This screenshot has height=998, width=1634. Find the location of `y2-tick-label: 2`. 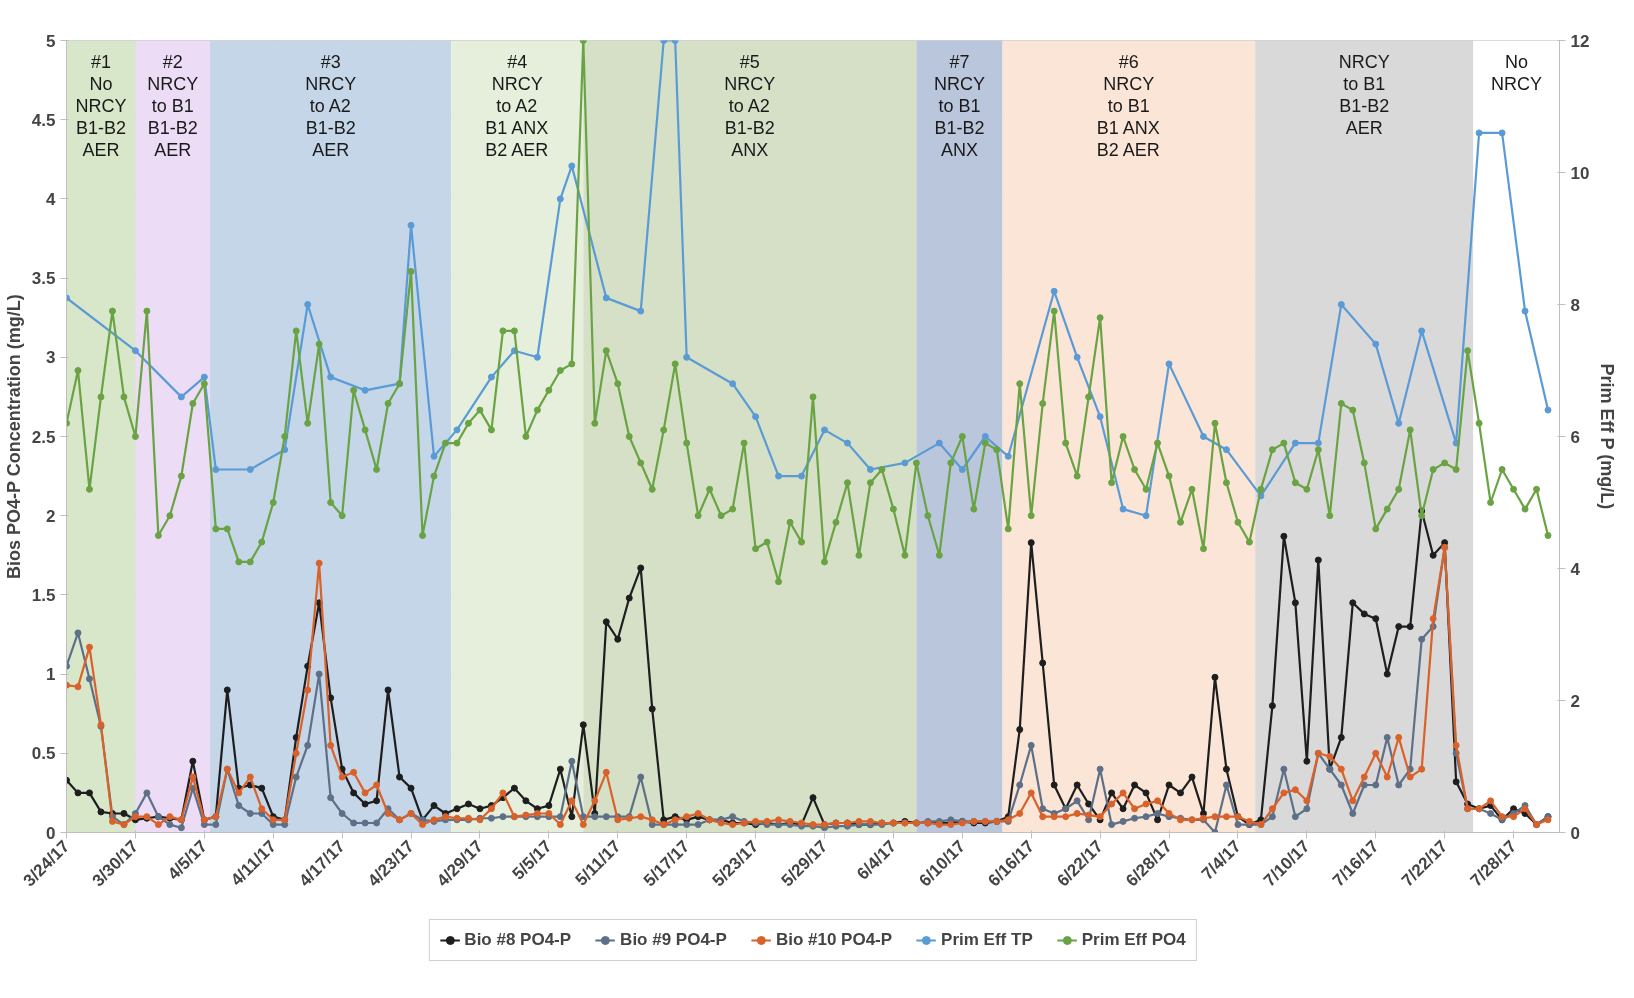

y2-tick-label: 2 is located at coordinates (1575, 701).